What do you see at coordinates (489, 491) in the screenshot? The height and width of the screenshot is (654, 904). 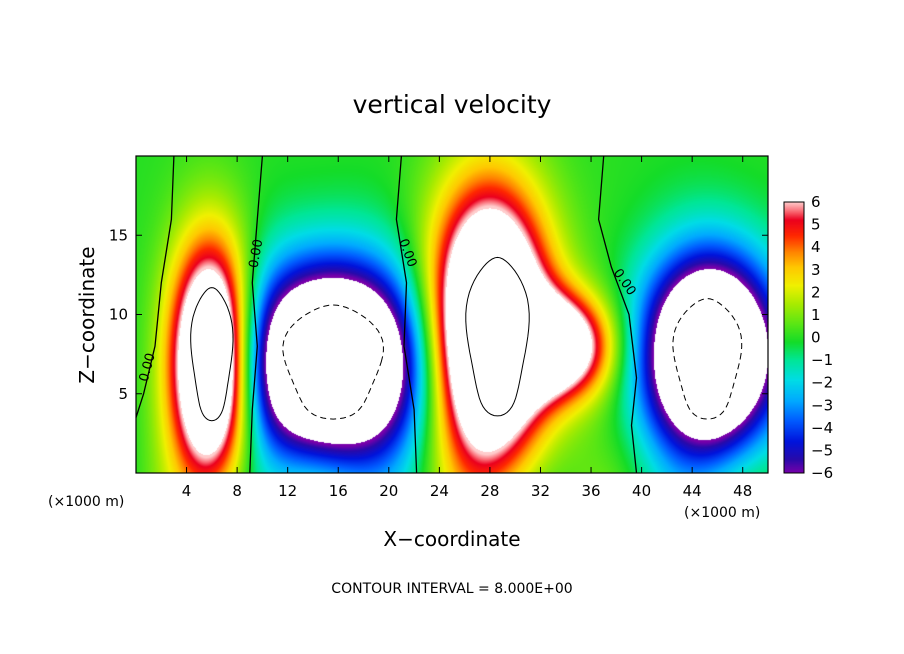 I see `x-tick-label: 28` at bounding box center [489, 491].